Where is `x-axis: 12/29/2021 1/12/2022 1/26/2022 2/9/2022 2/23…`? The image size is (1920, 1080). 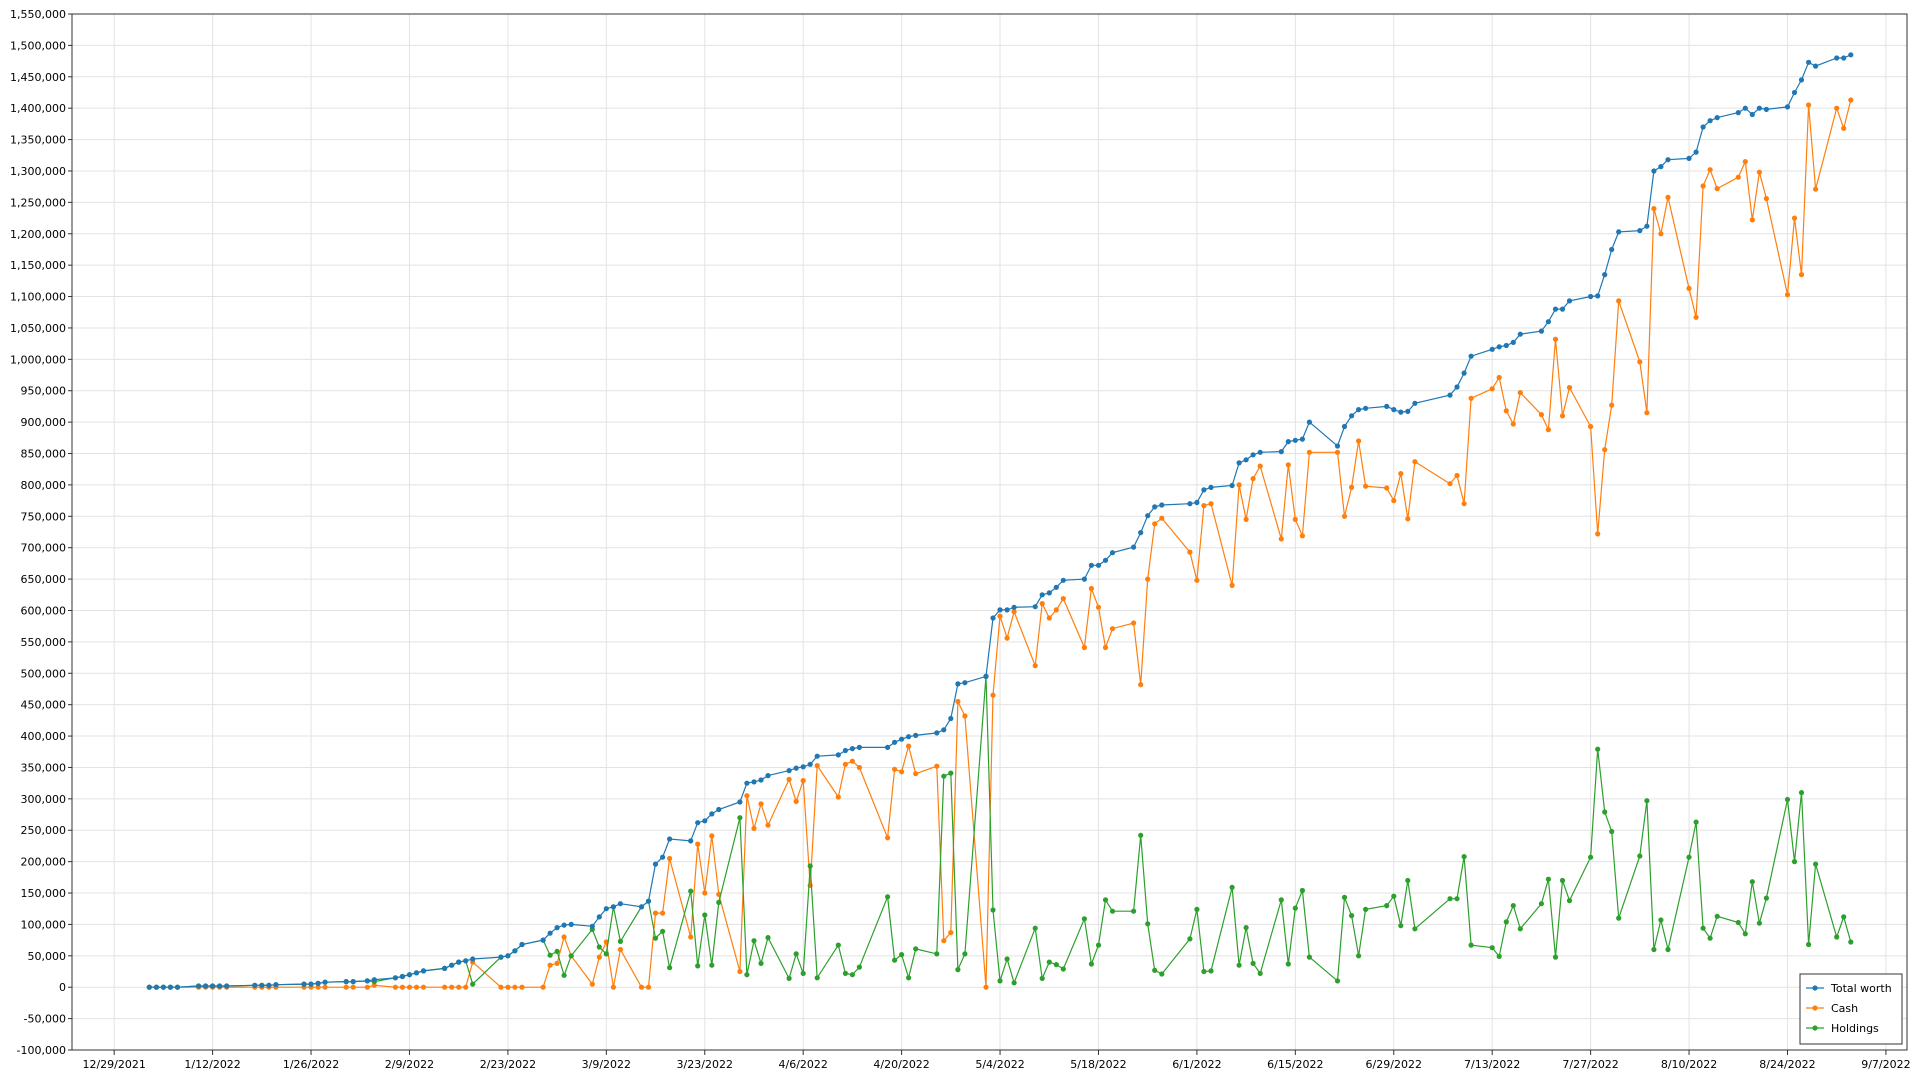 x-axis: 12/29/2021 1/12/2022 1/26/2022 2/9/2022 2/23… is located at coordinates (996, 1060).